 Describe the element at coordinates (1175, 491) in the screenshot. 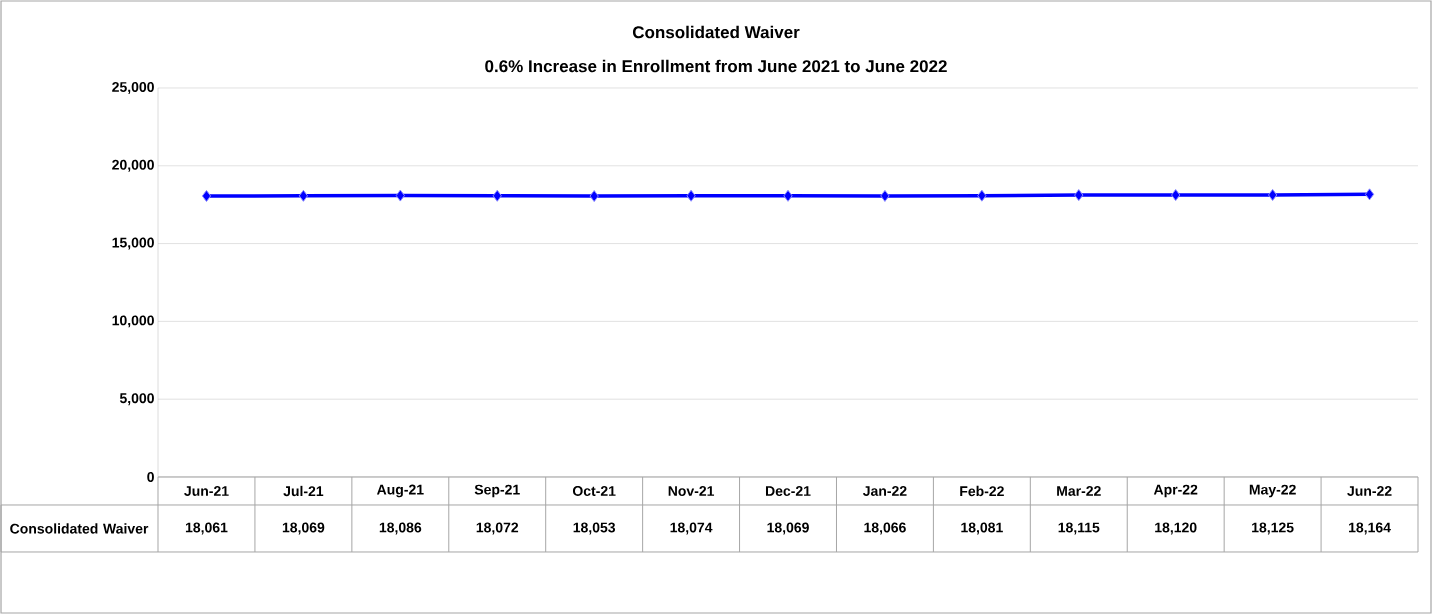

I see `x-tick-label: Apr-22` at that location.